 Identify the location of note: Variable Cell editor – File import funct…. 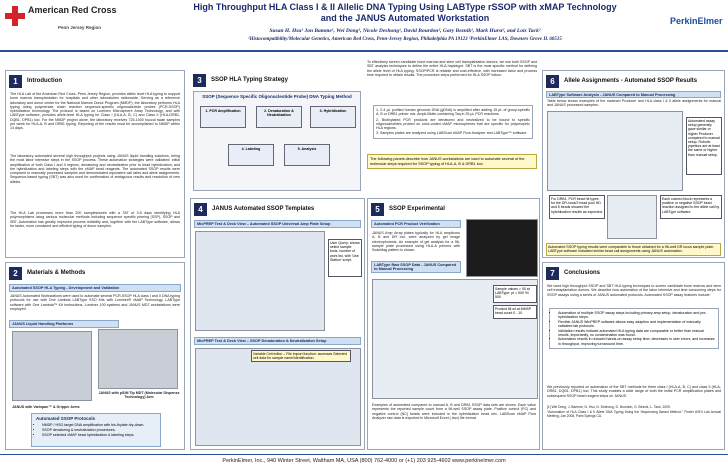
(301, 356).